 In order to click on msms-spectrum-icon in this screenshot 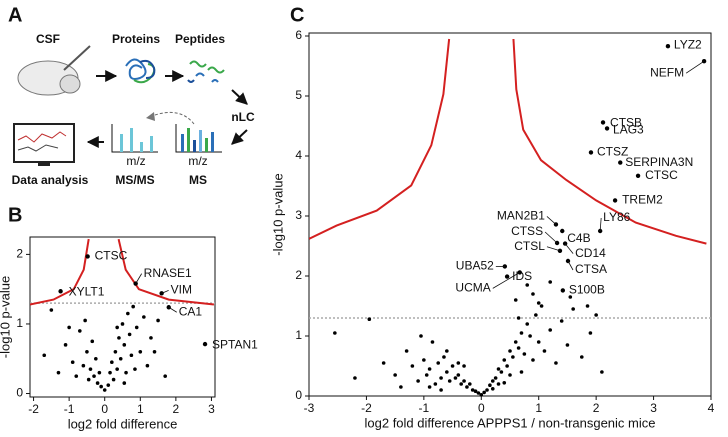, I will do `click(134, 138)`.